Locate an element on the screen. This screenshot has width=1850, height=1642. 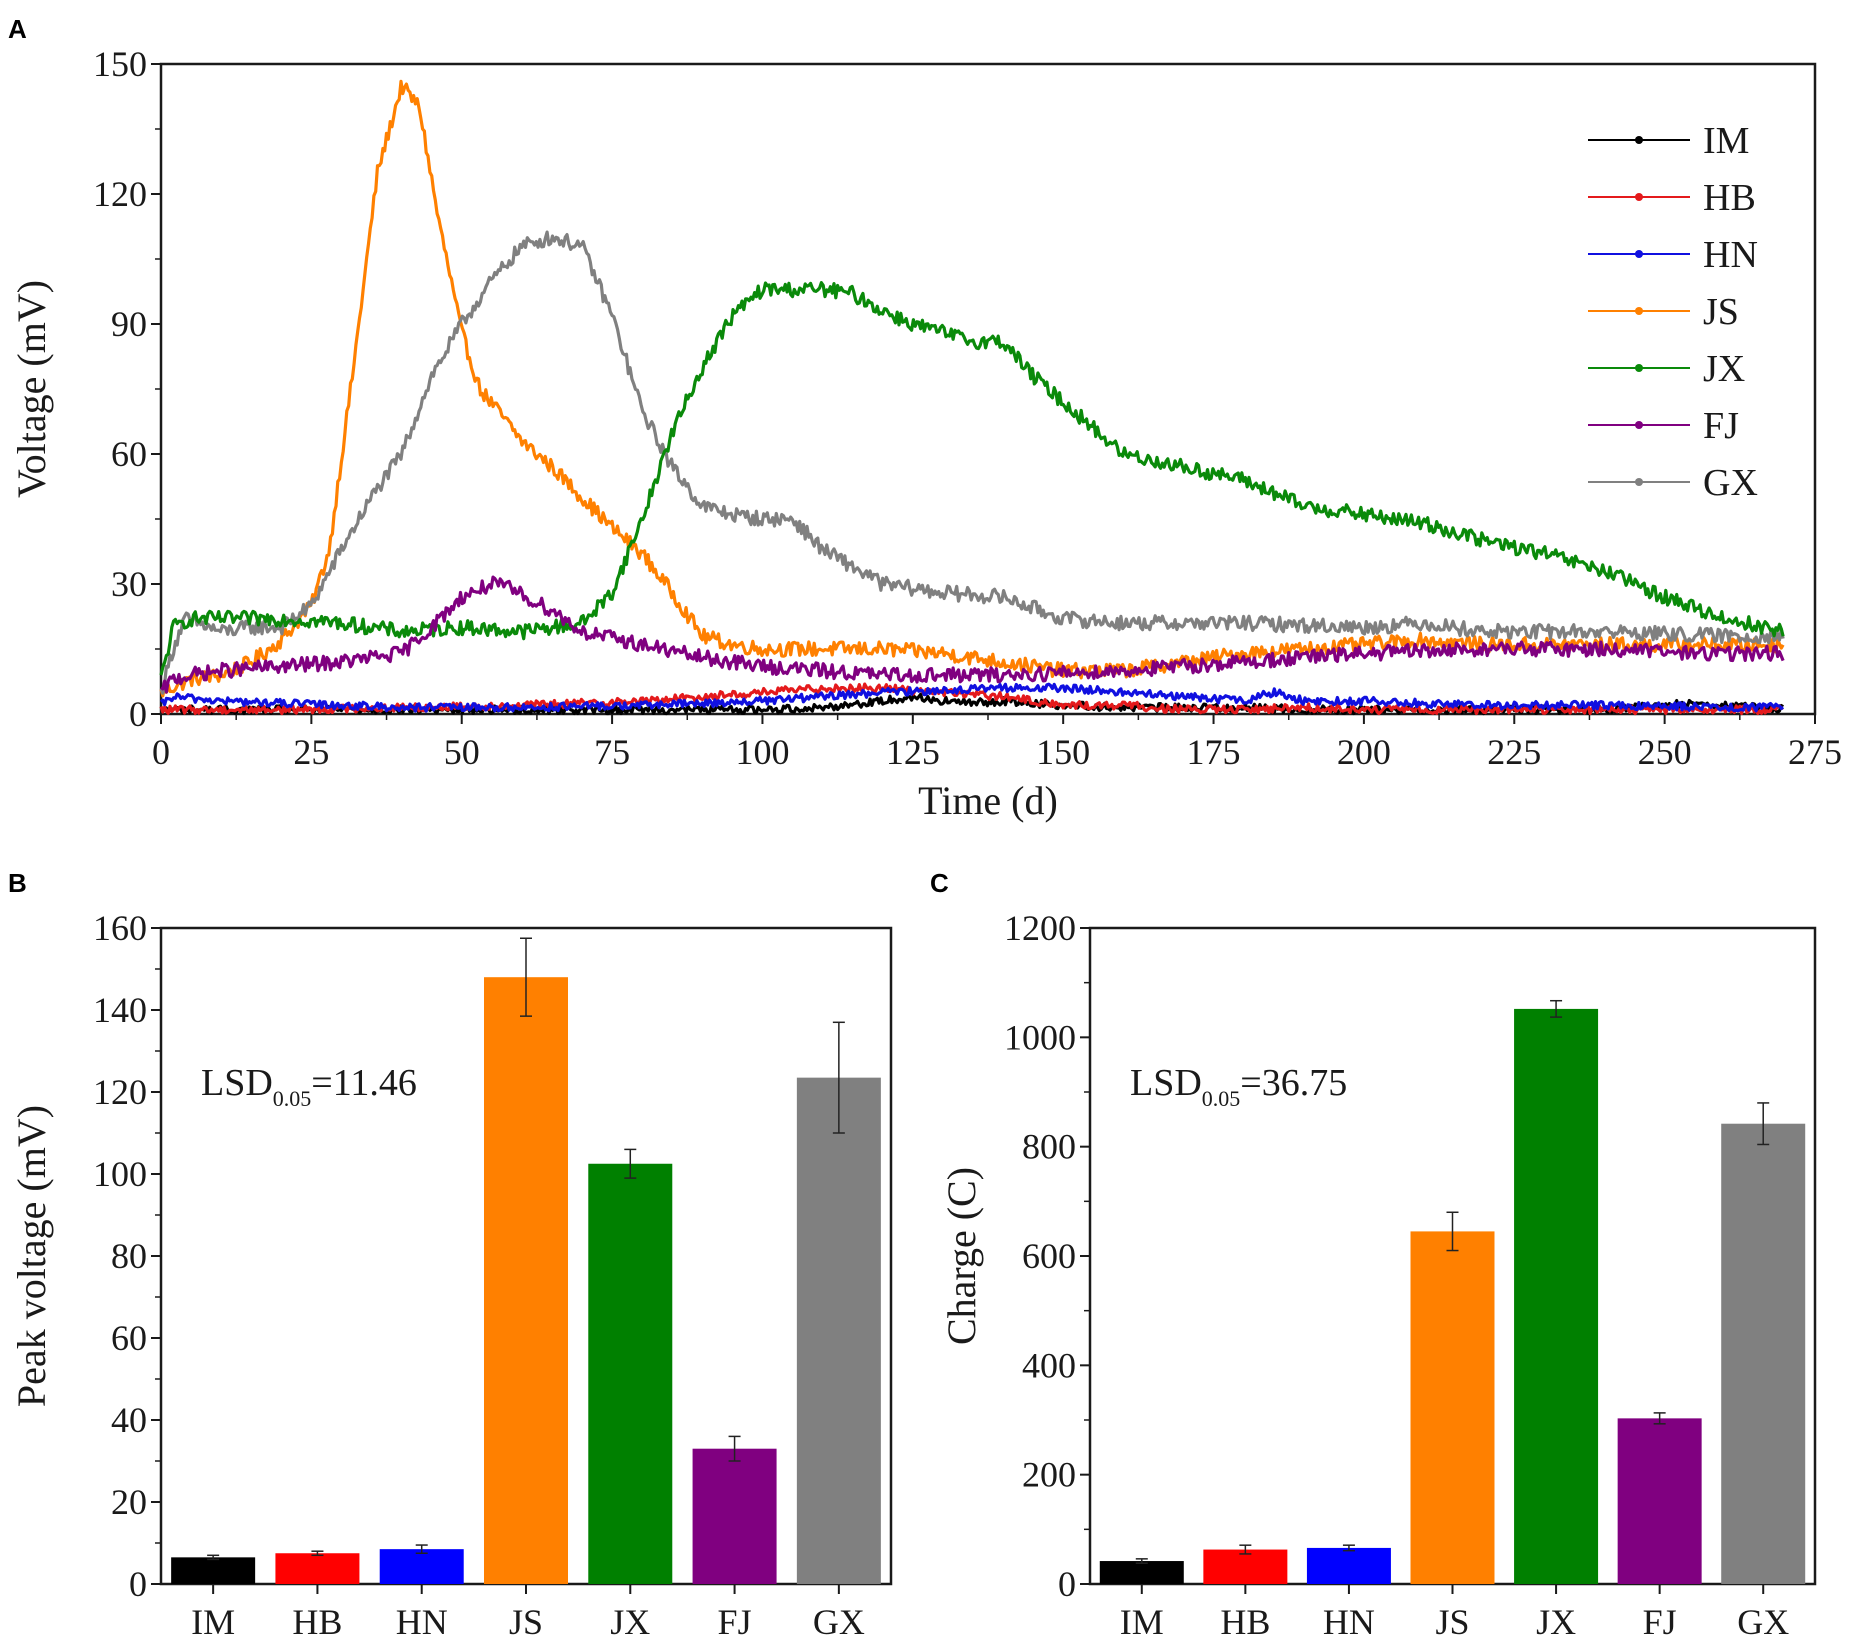
x-tick-label: 100 is located at coordinates (762, 752).